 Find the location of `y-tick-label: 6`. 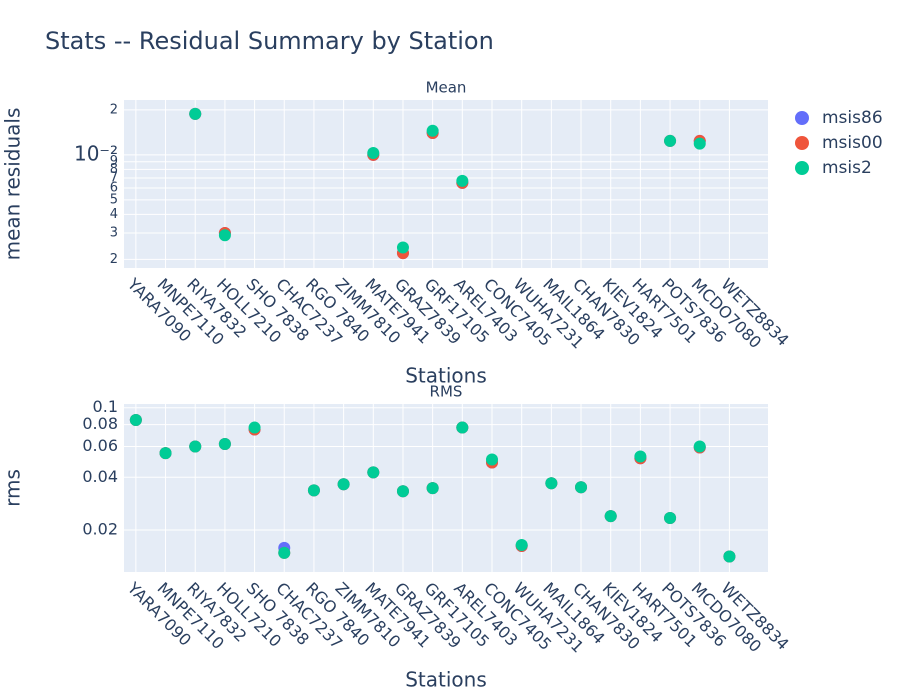

y-tick-label: 6 is located at coordinates (114, 188).